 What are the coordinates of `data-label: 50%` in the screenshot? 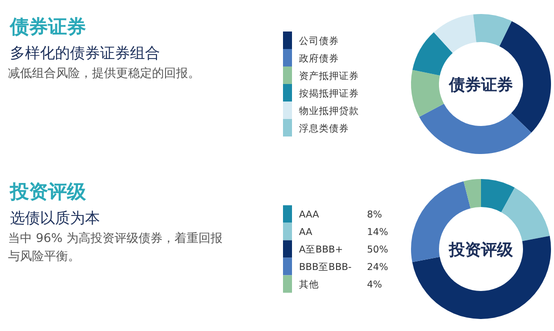 It's located at (377, 250).